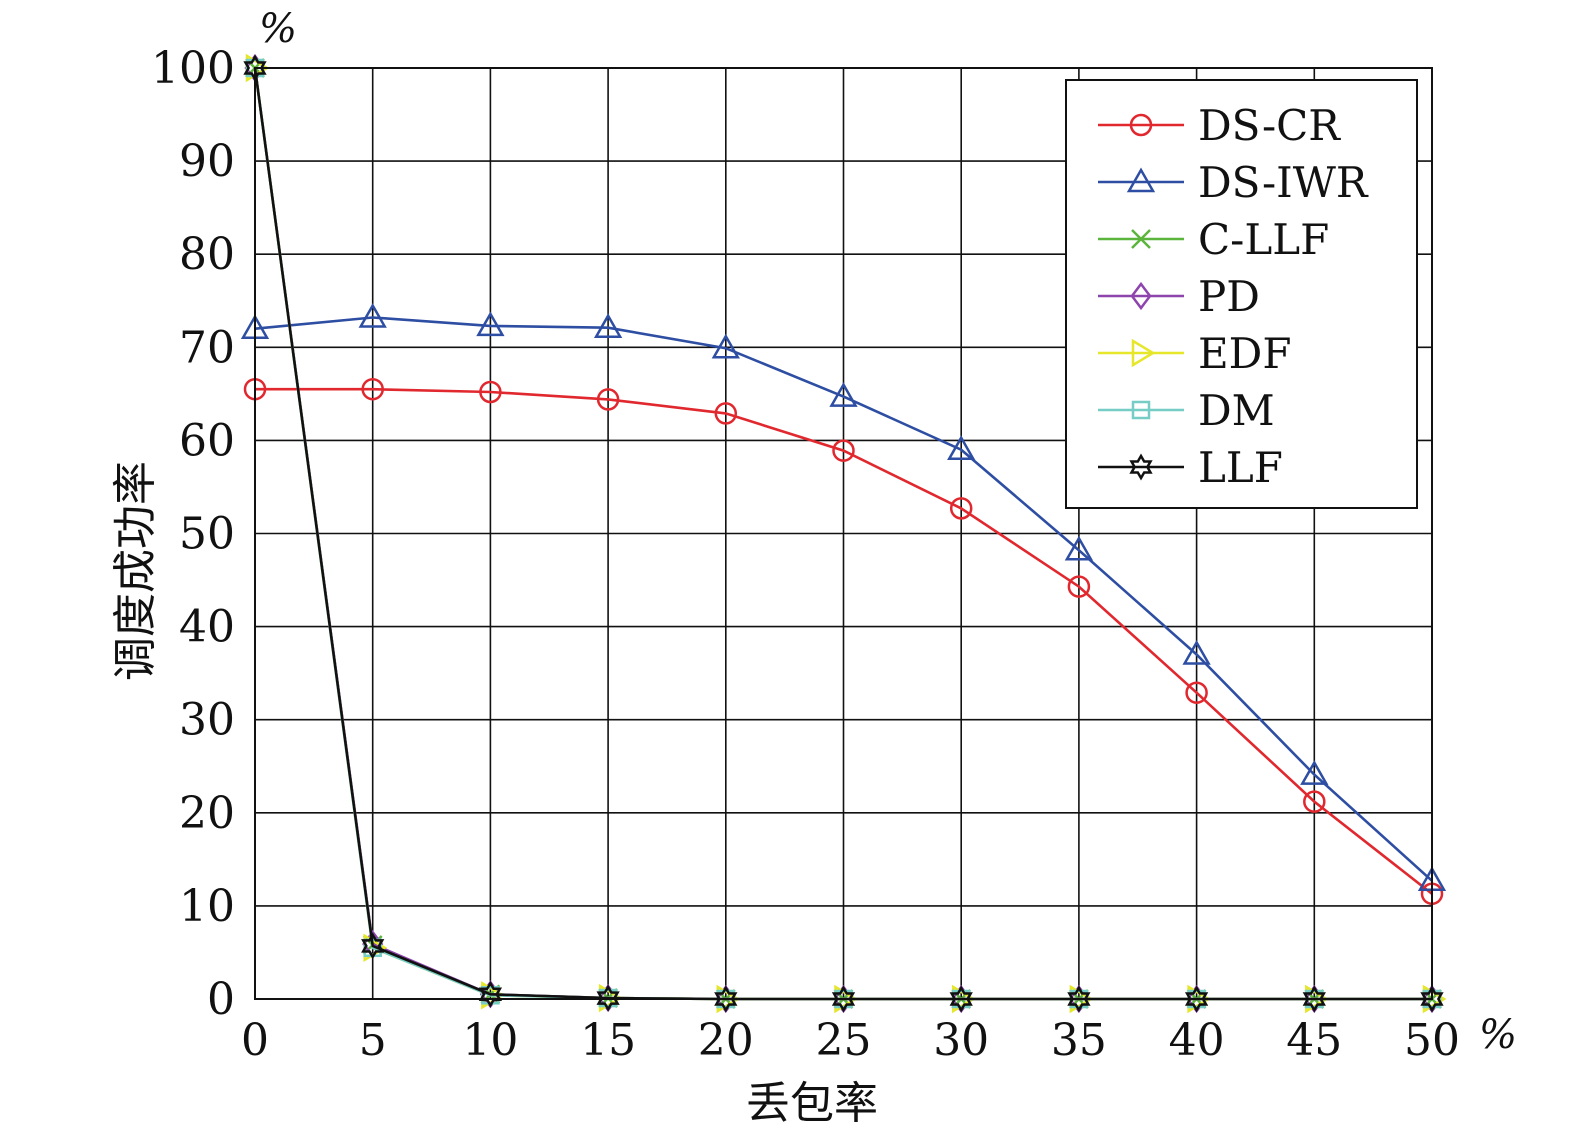 This screenshot has height=1145, width=1575. What do you see at coordinates (961, 1040) in the screenshot?
I see `x-tick-label: 30` at bounding box center [961, 1040].